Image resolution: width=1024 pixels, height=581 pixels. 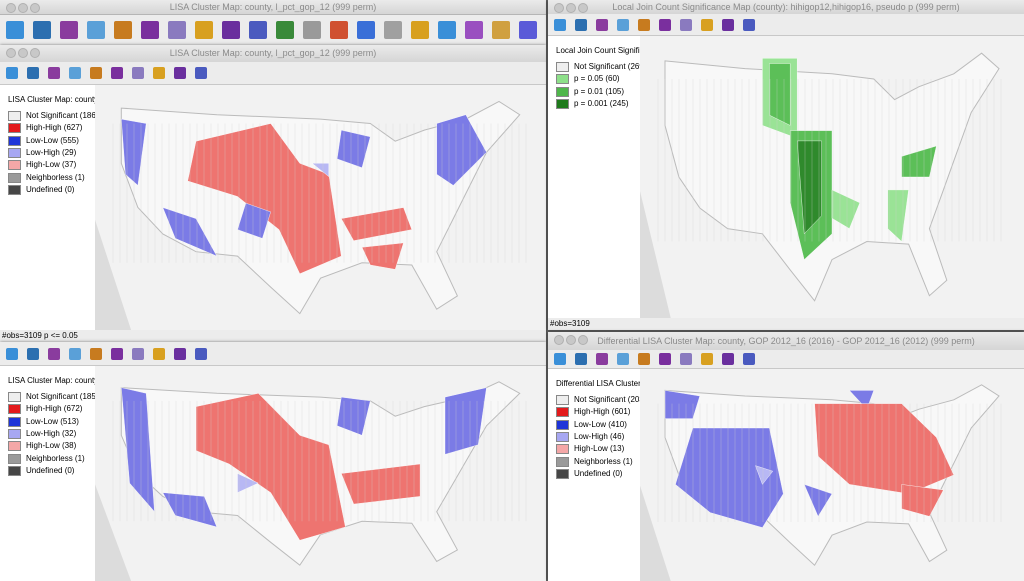 I want to click on legend-title: LISA Cluster Map: county, so click(x=52, y=380).